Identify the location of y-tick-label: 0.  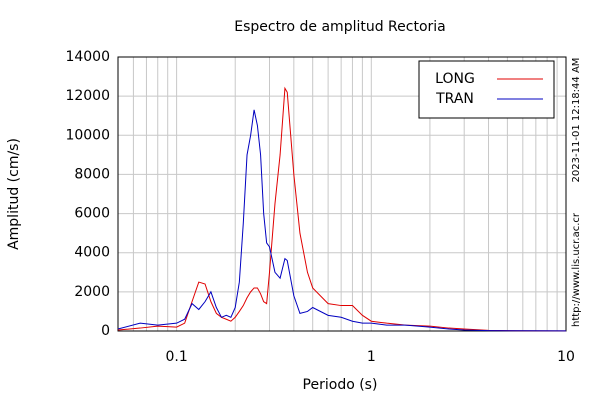
(105, 331).